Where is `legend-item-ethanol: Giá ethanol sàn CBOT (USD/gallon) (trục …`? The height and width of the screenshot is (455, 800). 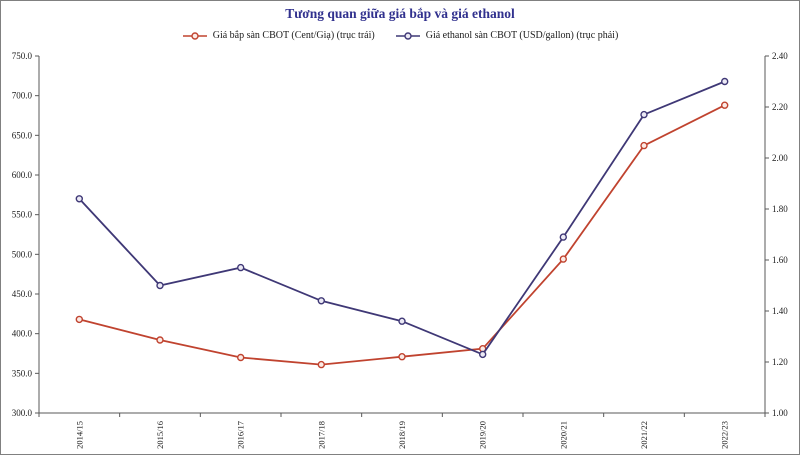
legend-item-ethanol: Giá ethanol sàn CBOT (USD/gallon) (trục … is located at coordinates (507, 35).